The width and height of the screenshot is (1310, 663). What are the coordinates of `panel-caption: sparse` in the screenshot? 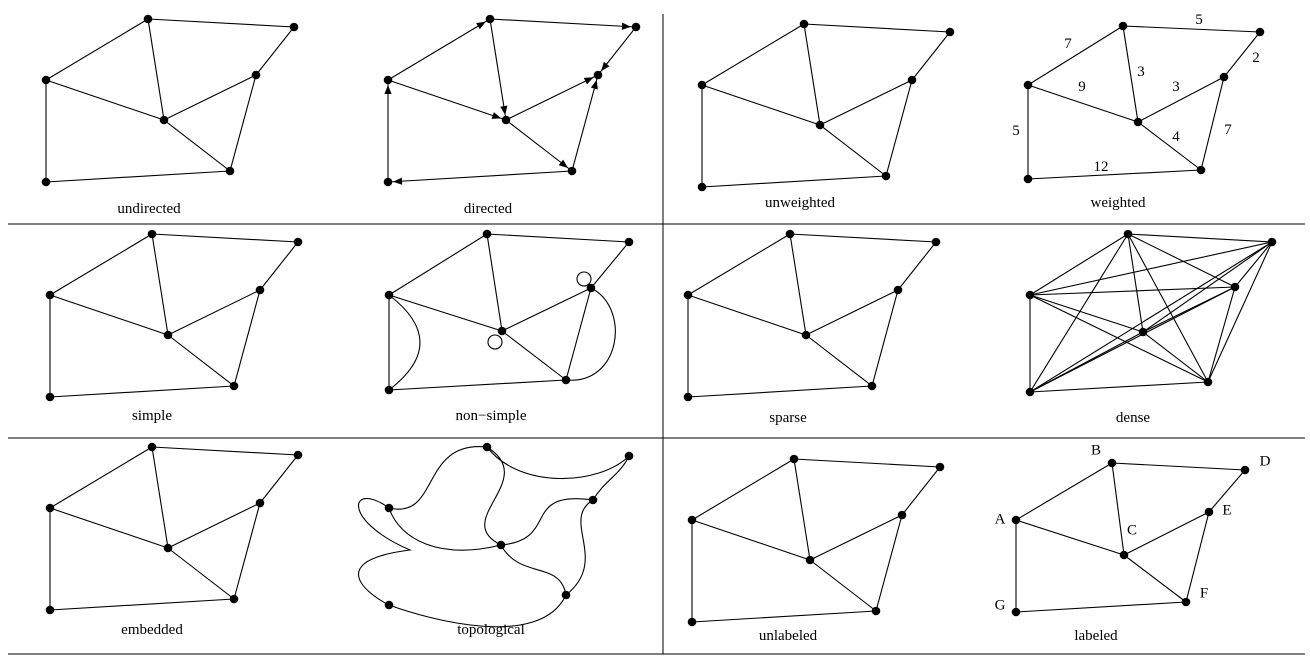 It's located at (788, 418).